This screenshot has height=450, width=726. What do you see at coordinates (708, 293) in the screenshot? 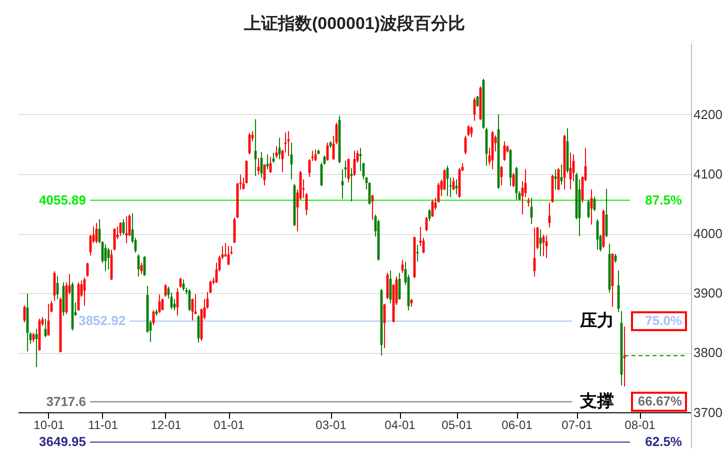
I see `y-tick-label: 3900` at bounding box center [708, 293].